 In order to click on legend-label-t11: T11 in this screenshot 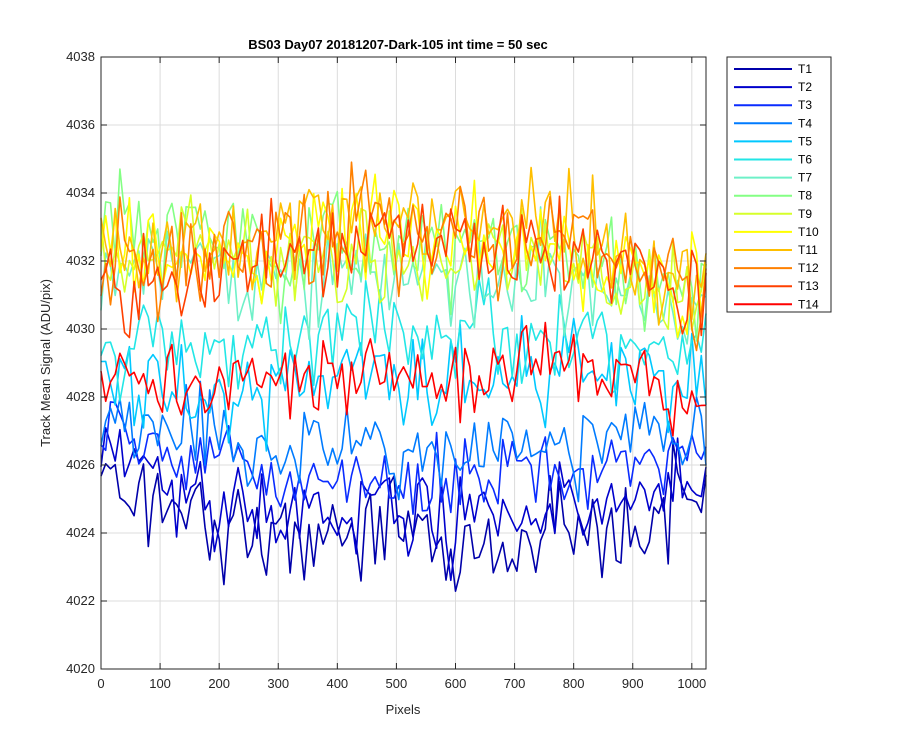, I will do `click(808, 250)`.